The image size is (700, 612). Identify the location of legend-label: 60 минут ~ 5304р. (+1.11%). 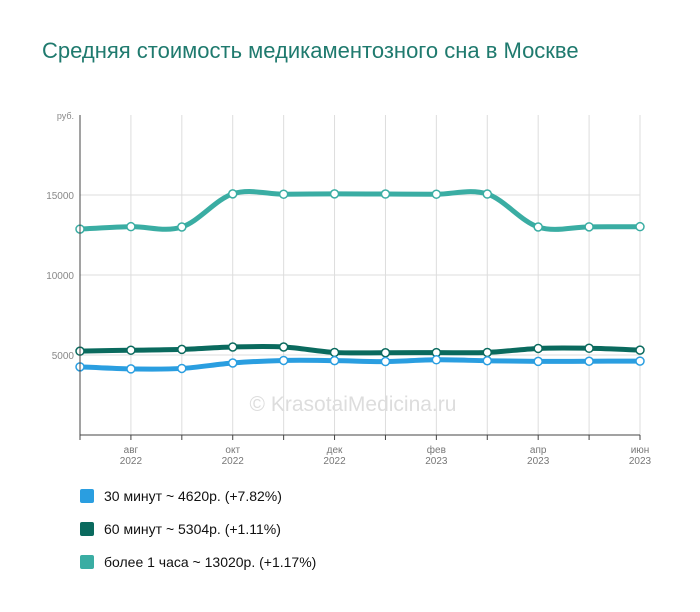
(192, 529).